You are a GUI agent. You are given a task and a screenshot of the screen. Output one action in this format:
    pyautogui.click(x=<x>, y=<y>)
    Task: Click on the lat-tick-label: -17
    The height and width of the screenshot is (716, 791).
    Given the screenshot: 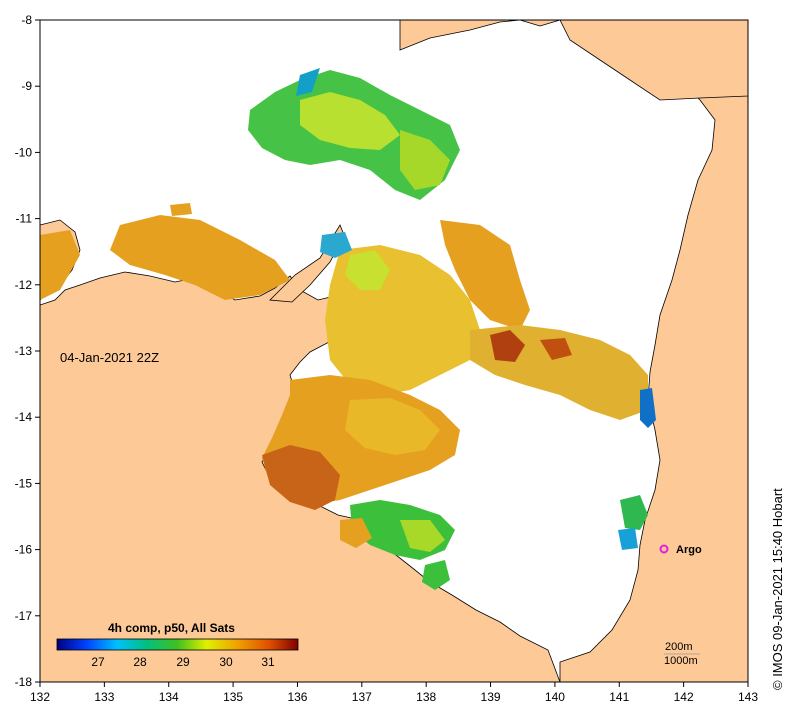 What is the action you would take?
    pyautogui.click(x=24, y=616)
    